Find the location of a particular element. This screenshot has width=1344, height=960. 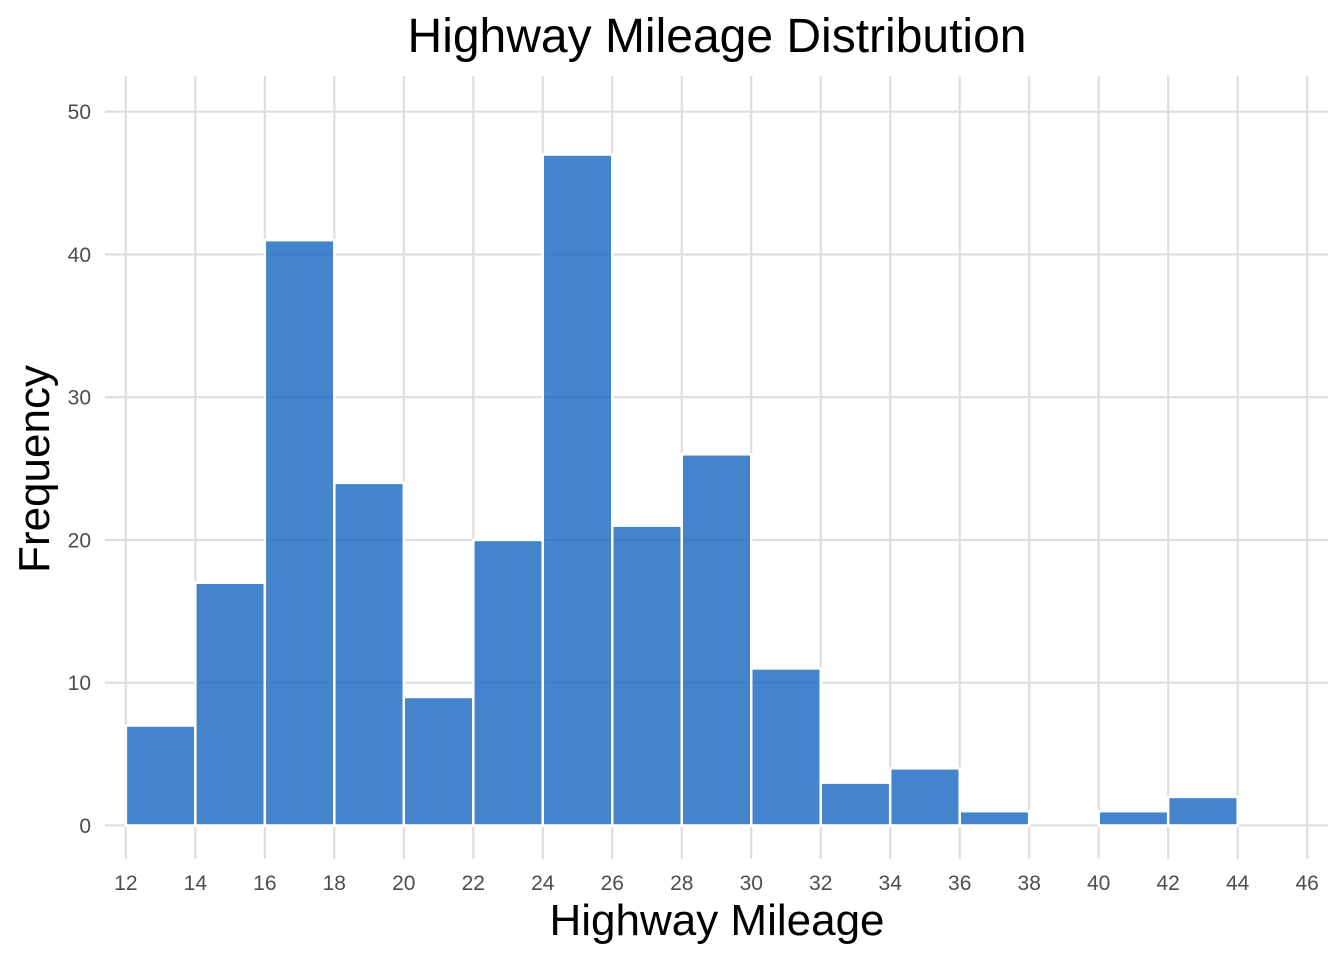

x-tick-label: 24 is located at coordinates (543, 883).